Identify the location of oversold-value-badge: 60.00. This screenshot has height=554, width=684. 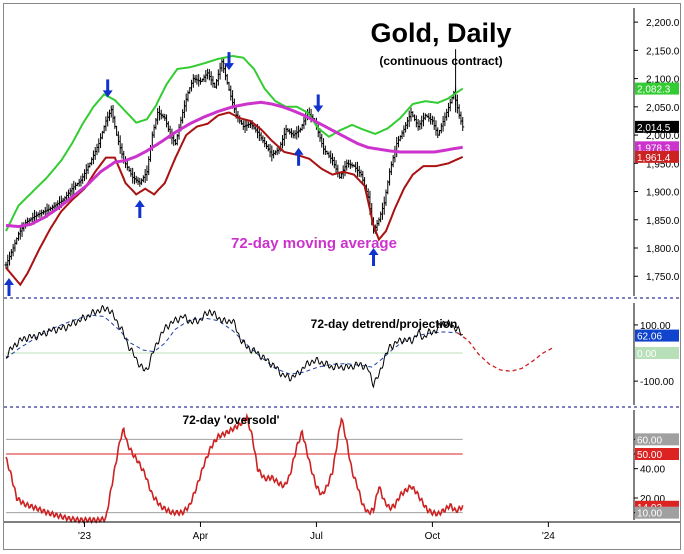
(657, 439).